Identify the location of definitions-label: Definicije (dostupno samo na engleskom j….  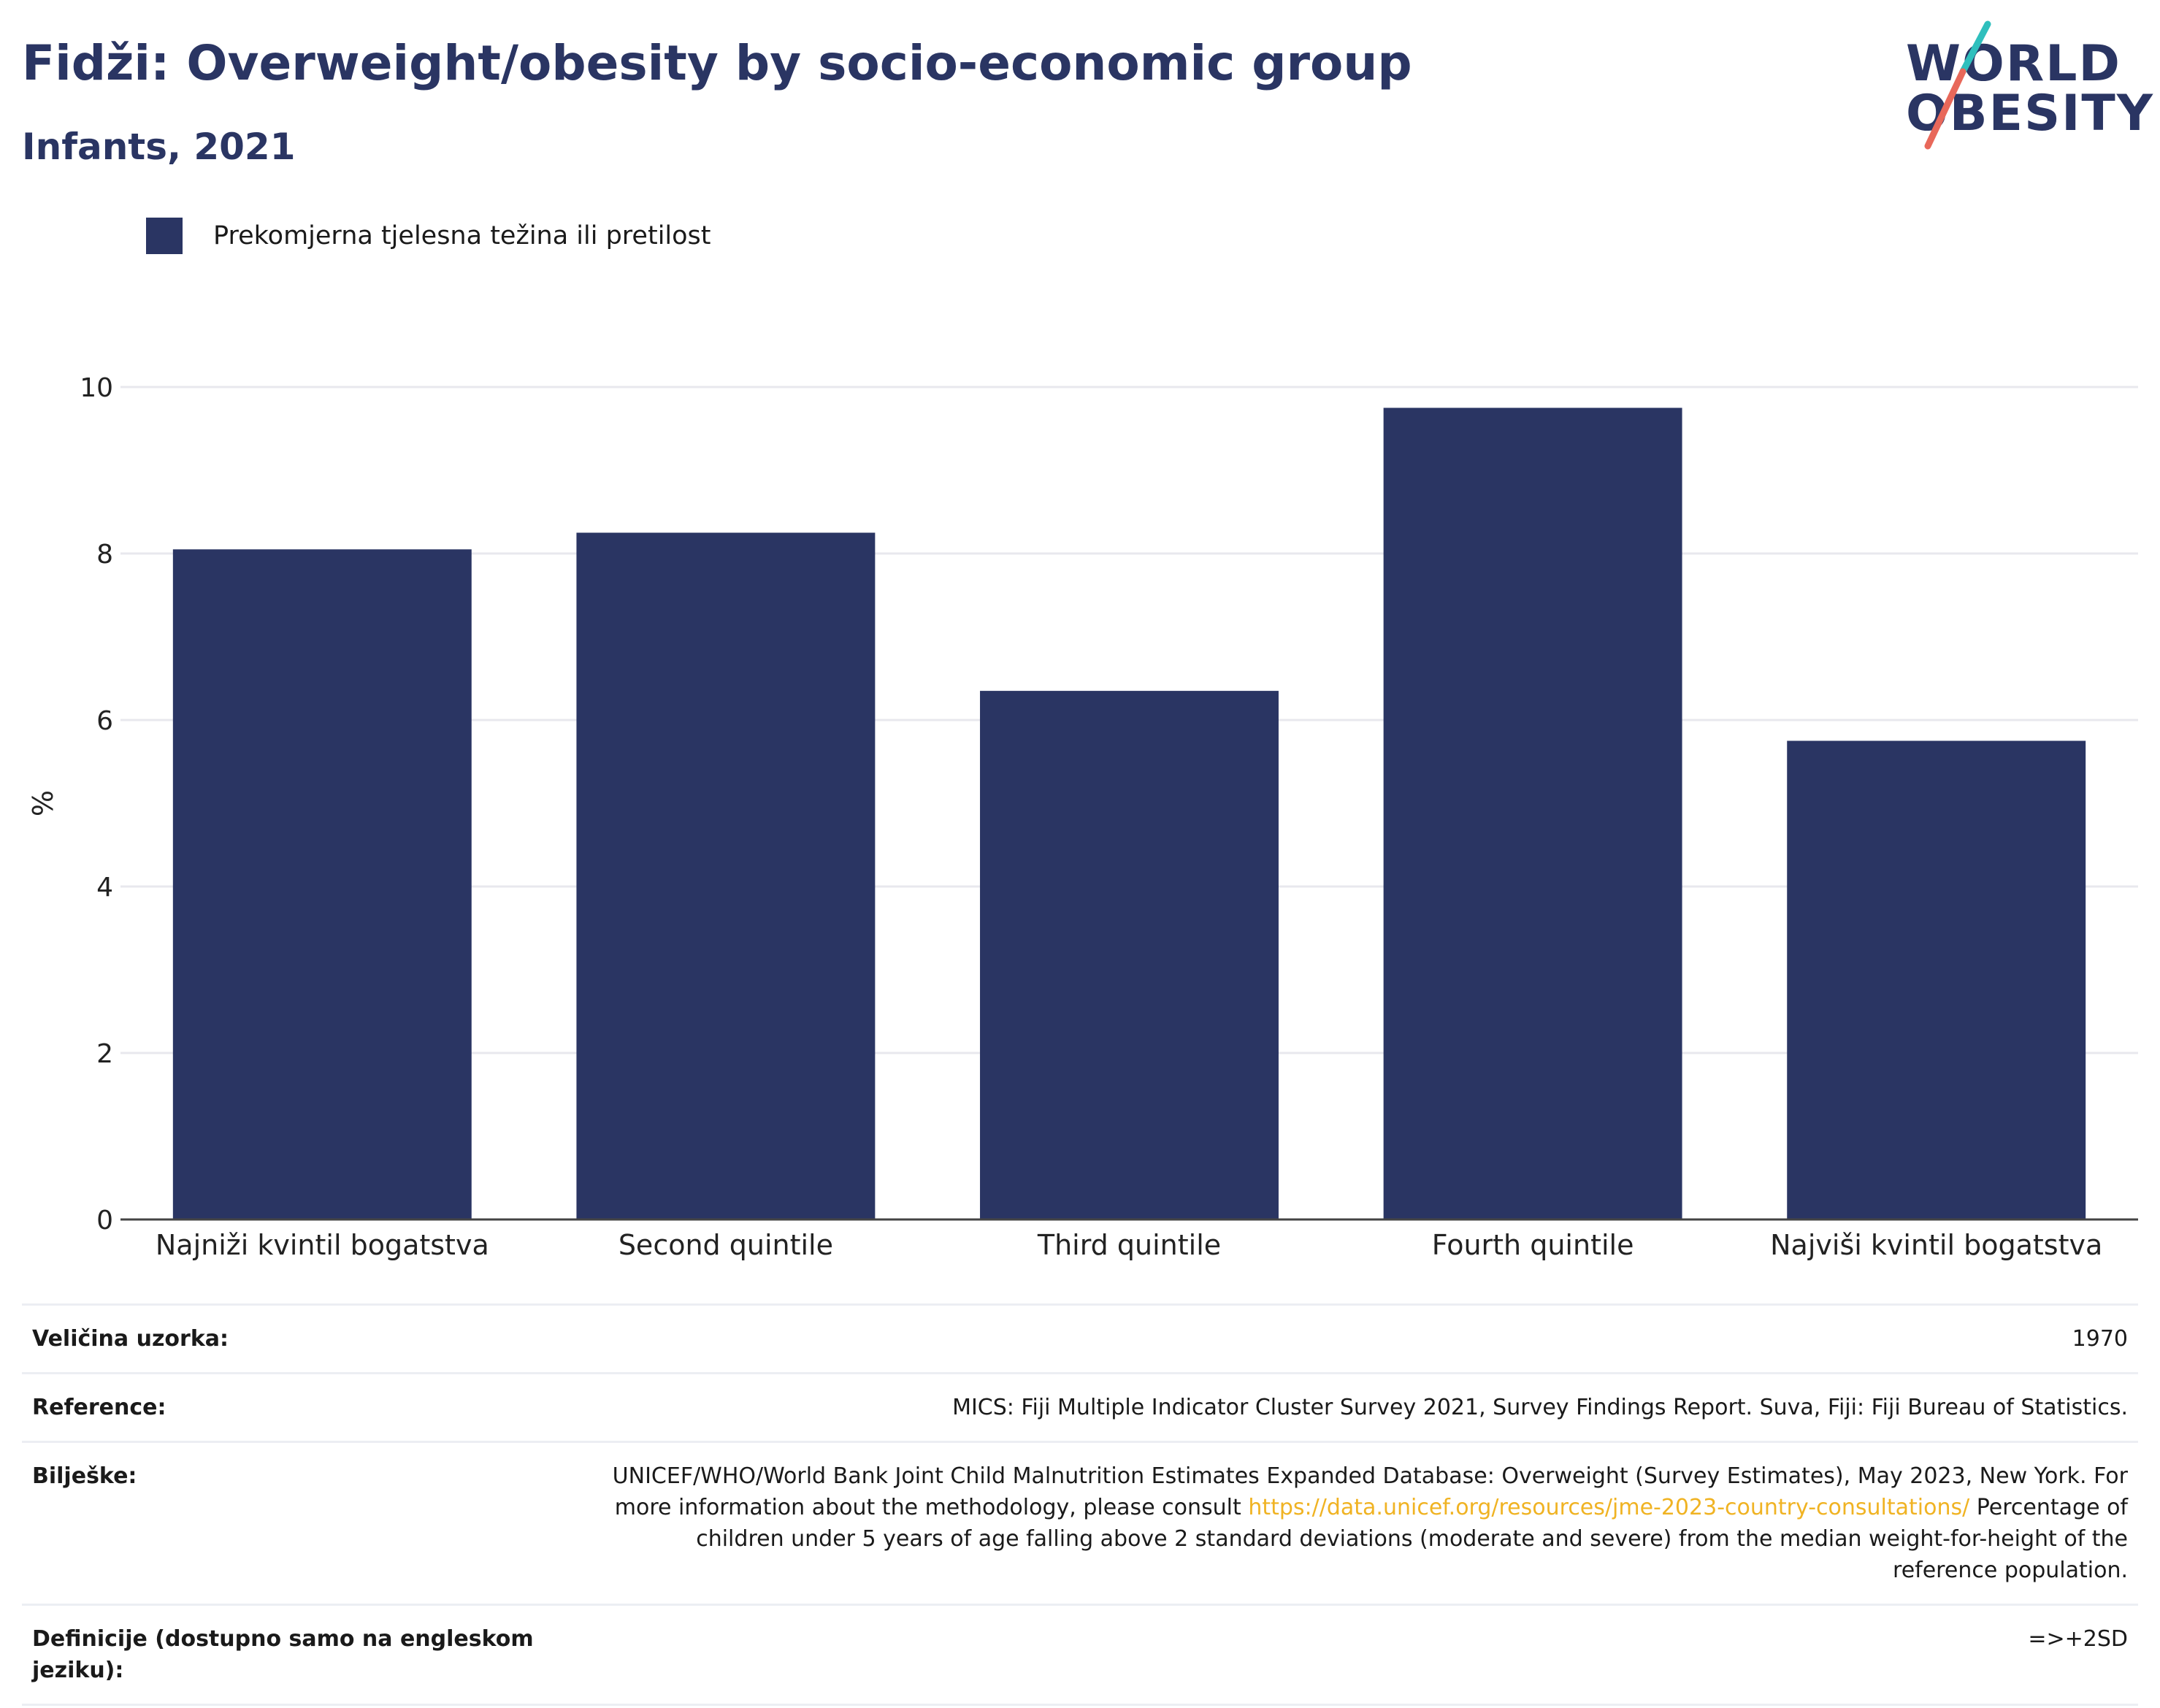
(283, 1654).